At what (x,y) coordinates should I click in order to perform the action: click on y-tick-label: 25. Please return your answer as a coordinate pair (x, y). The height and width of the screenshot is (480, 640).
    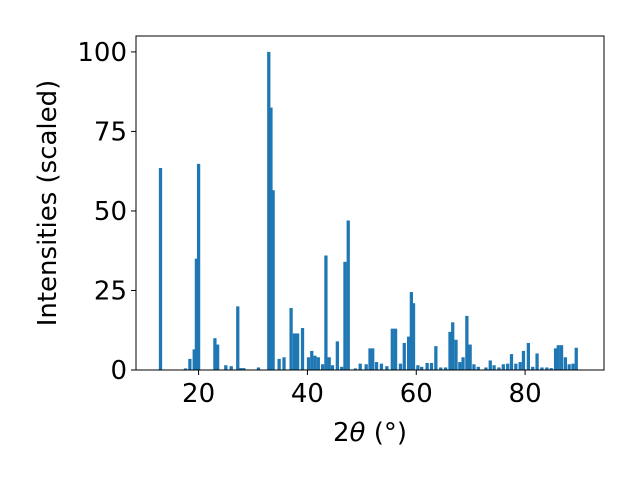
    Looking at the image, I should click on (110, 291).